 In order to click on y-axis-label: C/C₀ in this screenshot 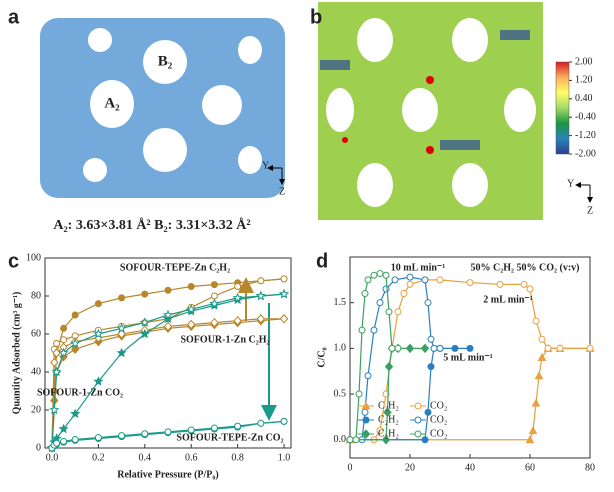, I will do `click(321, 357)`.